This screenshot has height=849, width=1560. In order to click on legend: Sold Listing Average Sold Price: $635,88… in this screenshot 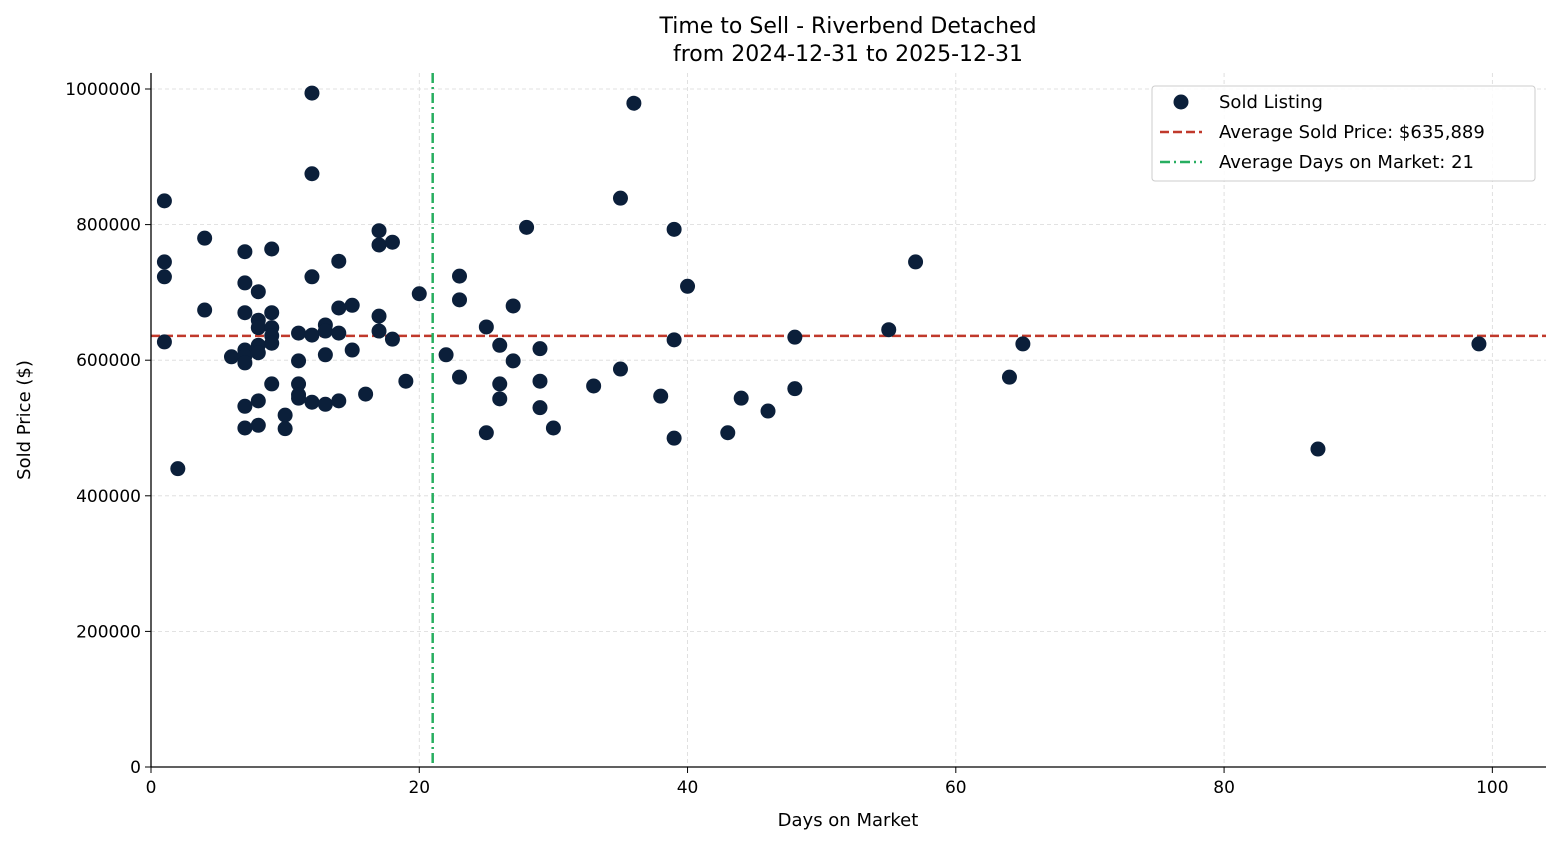, I will do `click(1343, 133)`.